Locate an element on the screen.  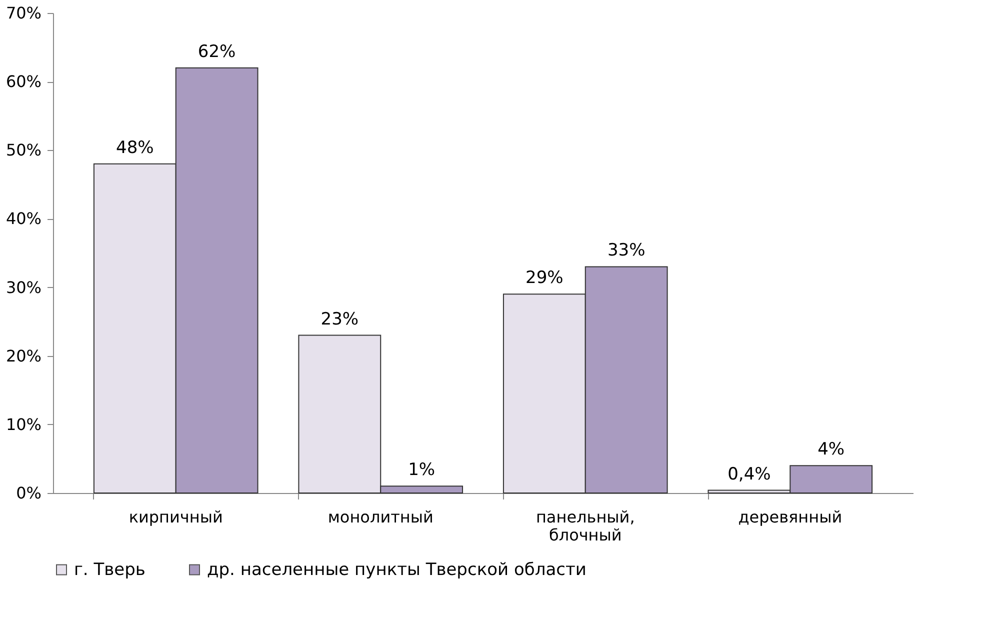
y-tick-label: 50% is located at coordinates (24, 150).